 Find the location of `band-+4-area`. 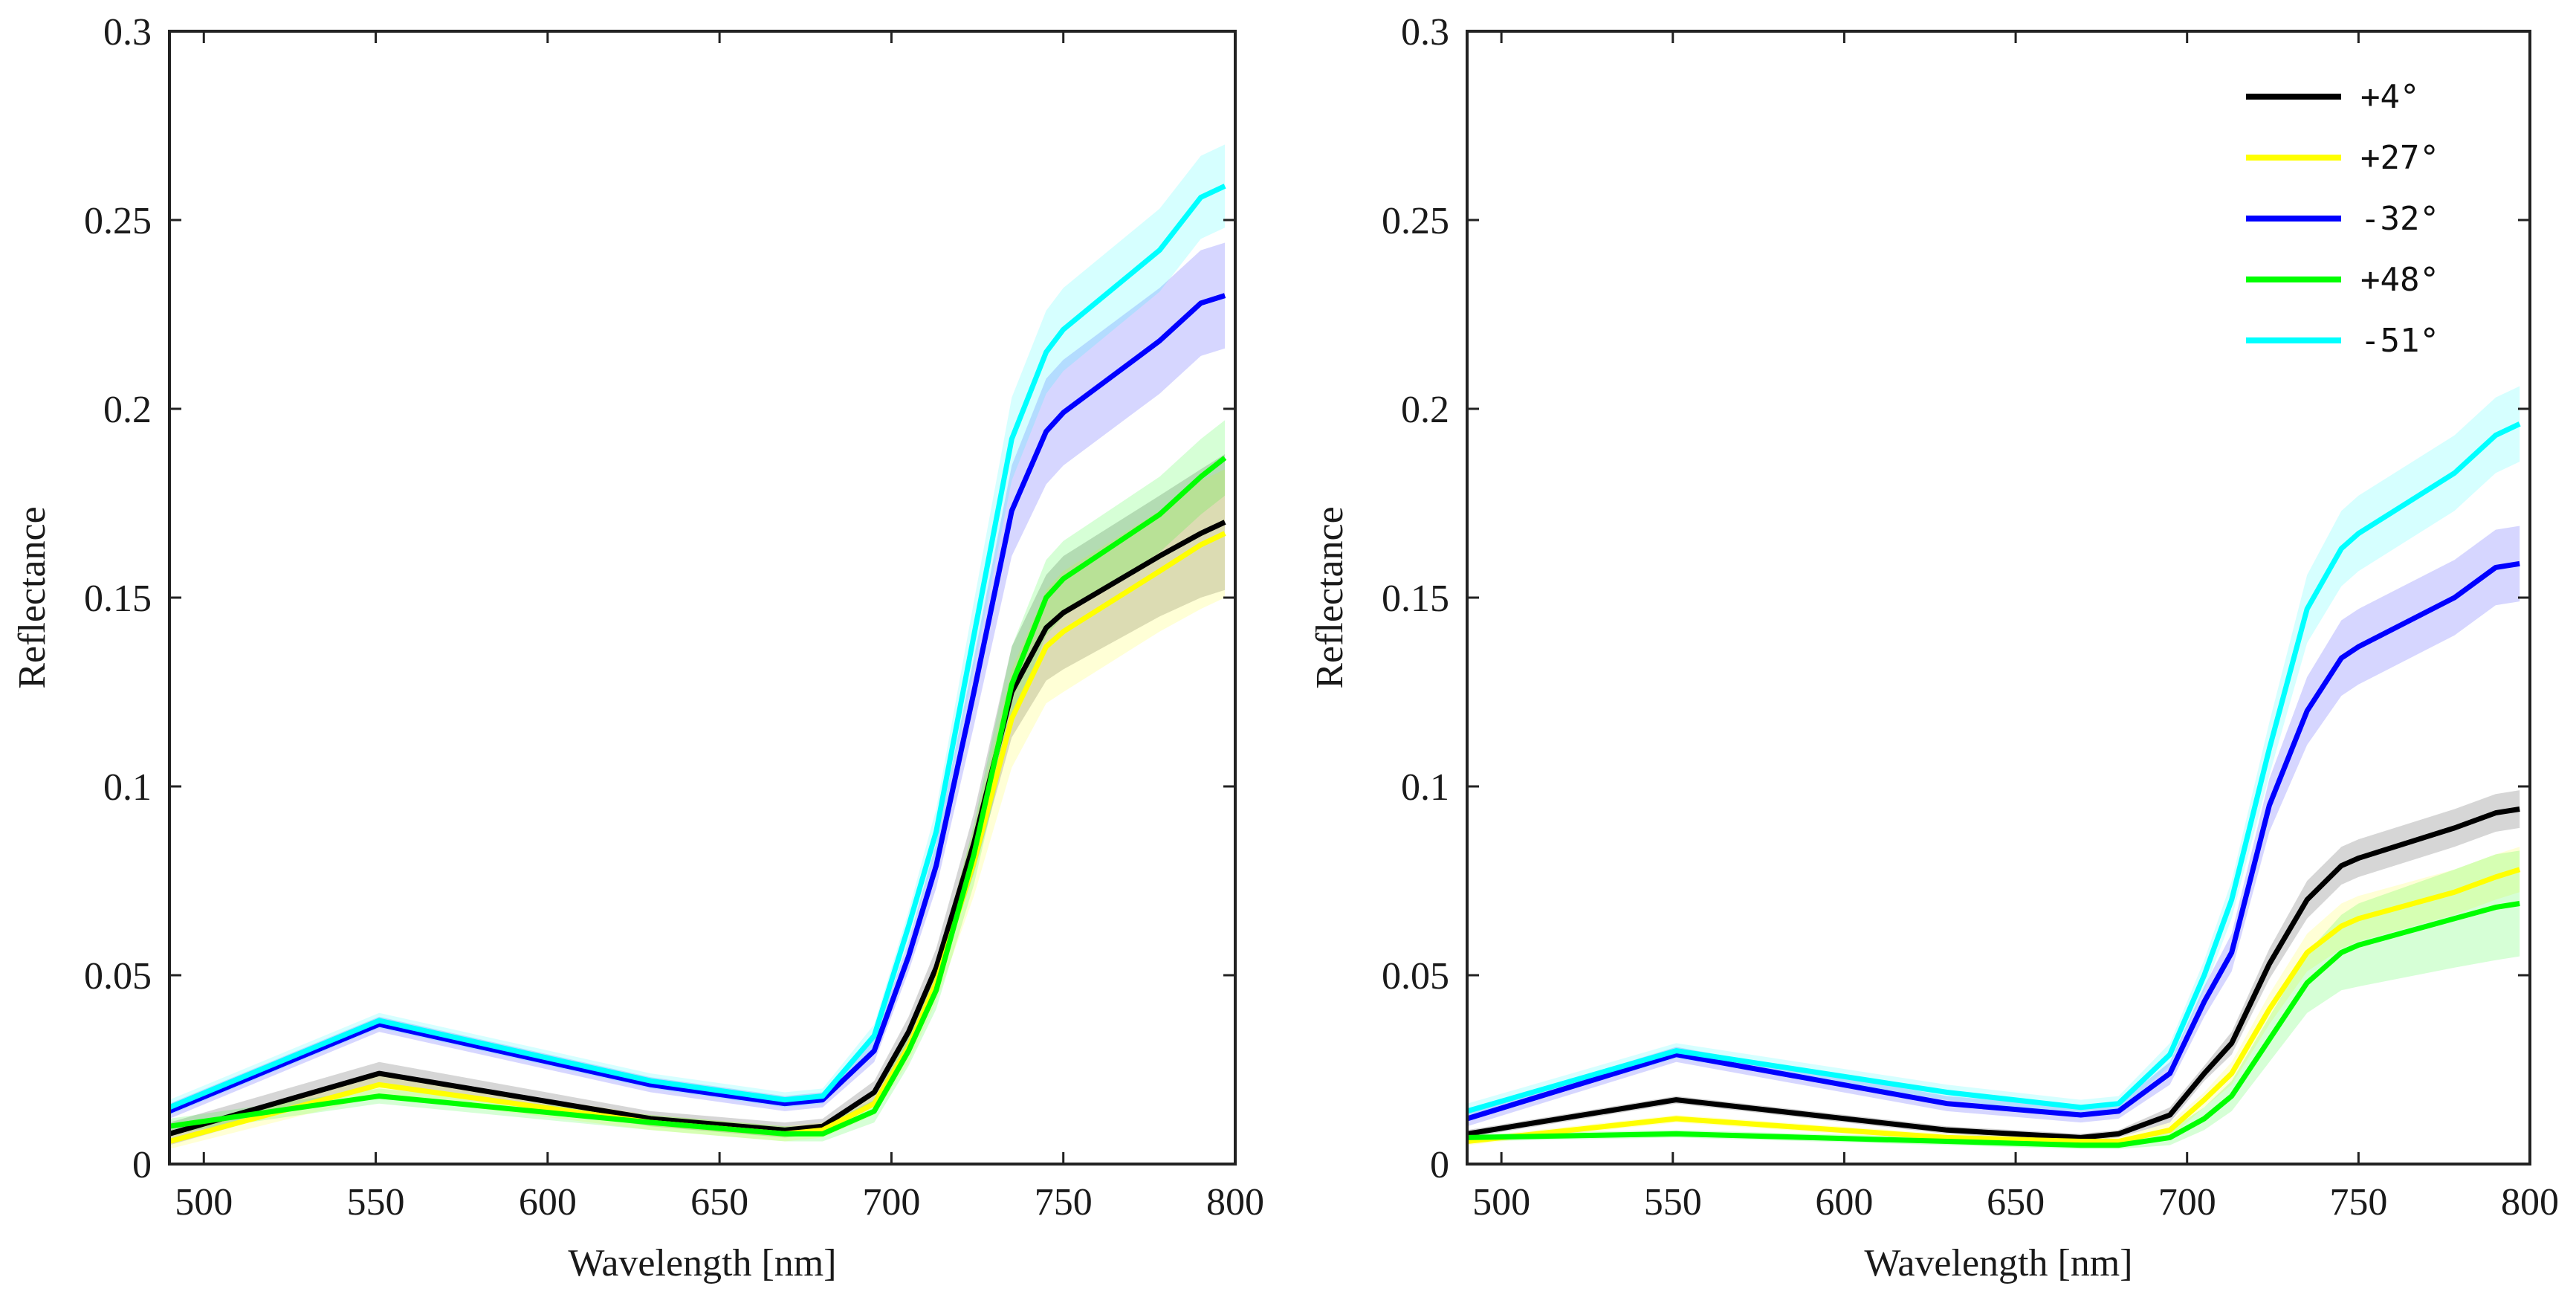

band-+4-area is located at coordinates (1994, 966).